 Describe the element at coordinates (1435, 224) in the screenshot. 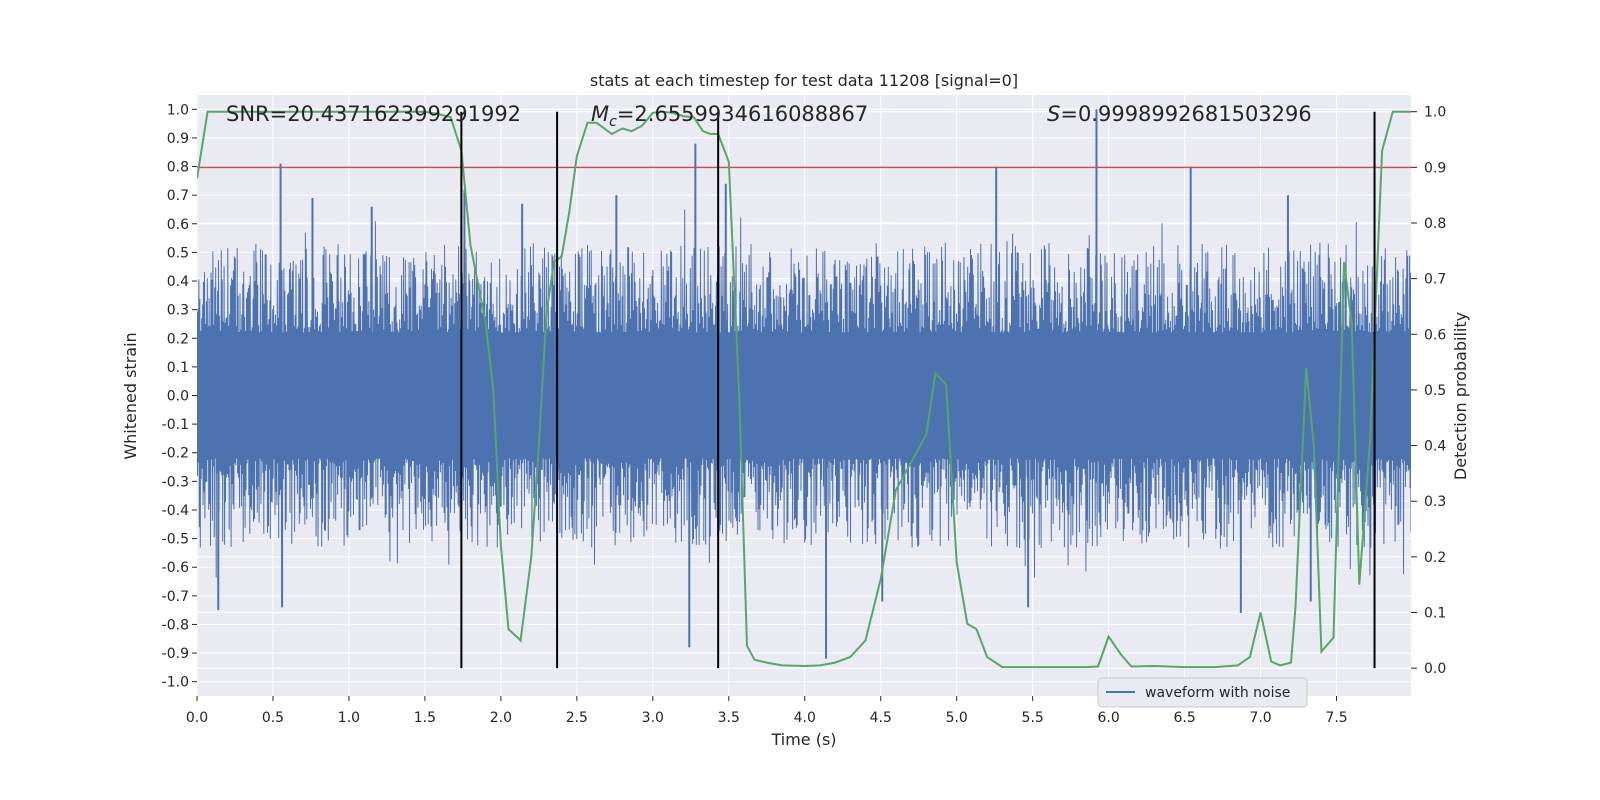

I see `right-tick-label: 0.8` at that location.